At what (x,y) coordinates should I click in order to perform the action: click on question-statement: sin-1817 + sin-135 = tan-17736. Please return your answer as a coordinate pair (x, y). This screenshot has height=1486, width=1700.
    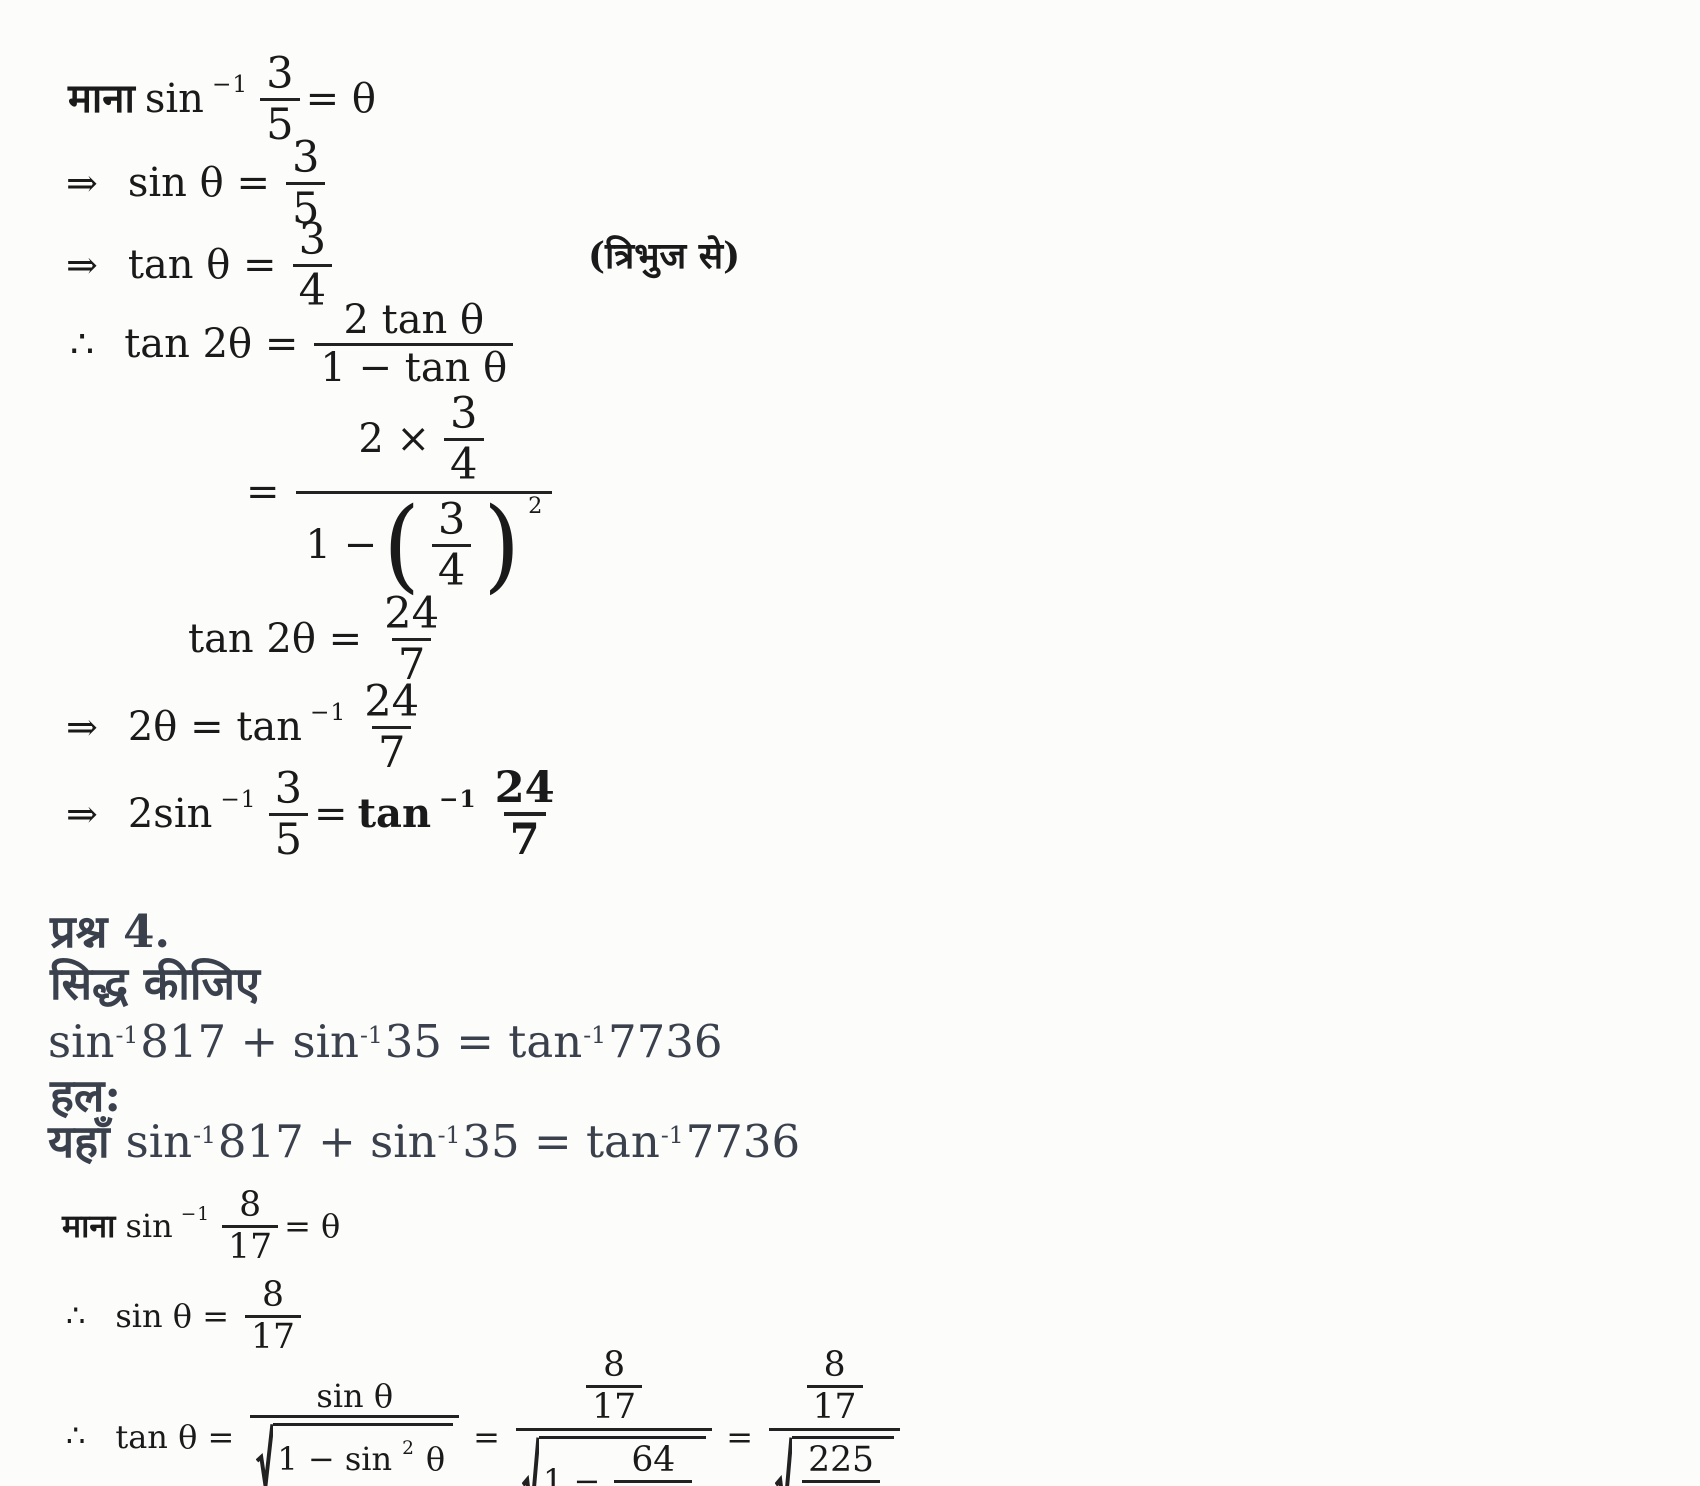
    Looking at the image, I should click on (385, 1041).